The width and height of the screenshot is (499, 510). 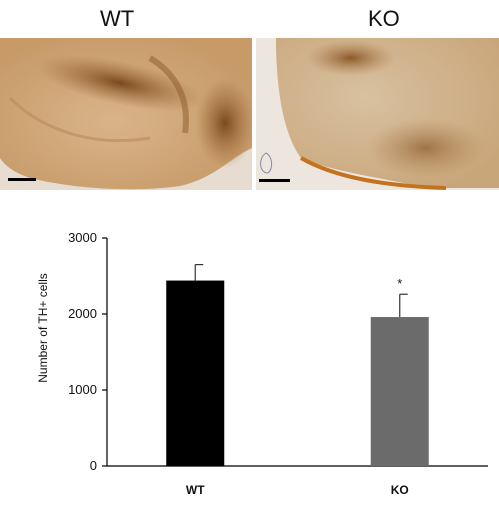 What do you see at coordinates (93, 465) in the screenshot?
I see `y-tick-label-0: 0` at bounding box center [93, 465].